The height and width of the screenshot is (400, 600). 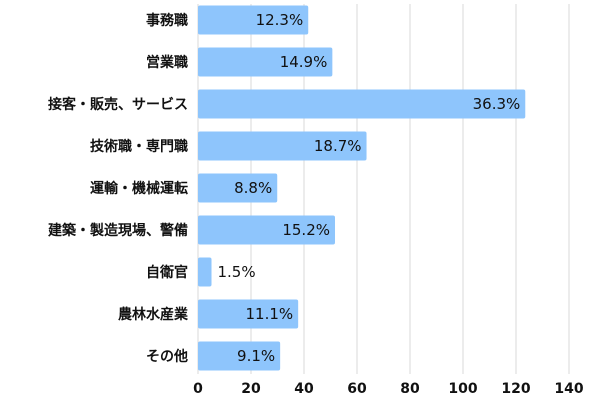 I want to click on category-label: その他, so click(x=167, y=356).